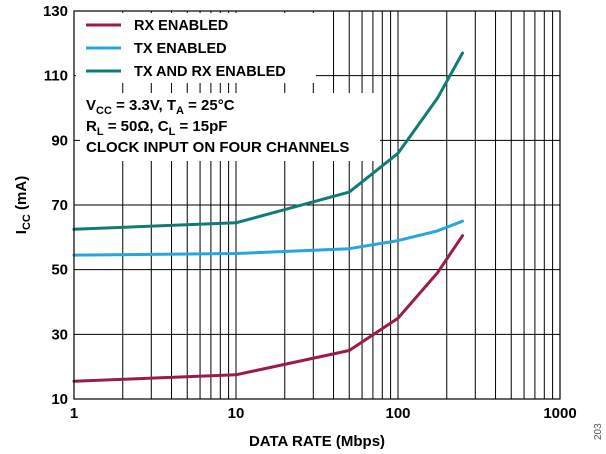 The image size is (606, 454). I want to click on condition-line-1: VCC = 3.3V, TA = 25°C, so click(160, 107).